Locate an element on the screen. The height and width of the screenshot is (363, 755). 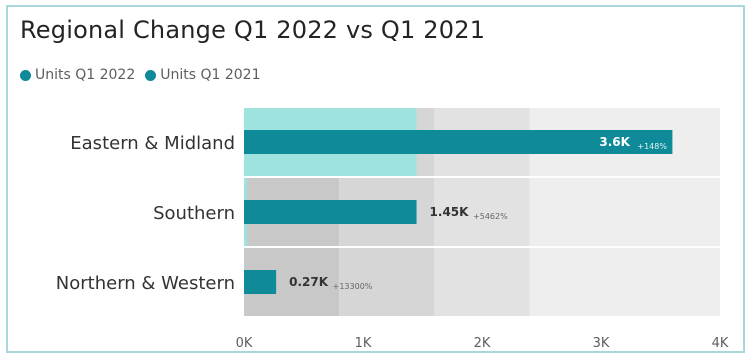
legend-label-q1-2022: Units Q1 2022 is located at coordinates (85, 75).